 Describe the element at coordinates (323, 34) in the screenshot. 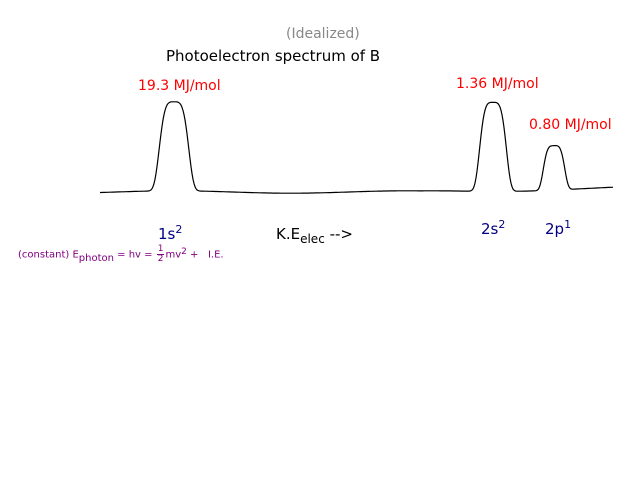

I see `chart-subtitle: (Idealized)` at that location.